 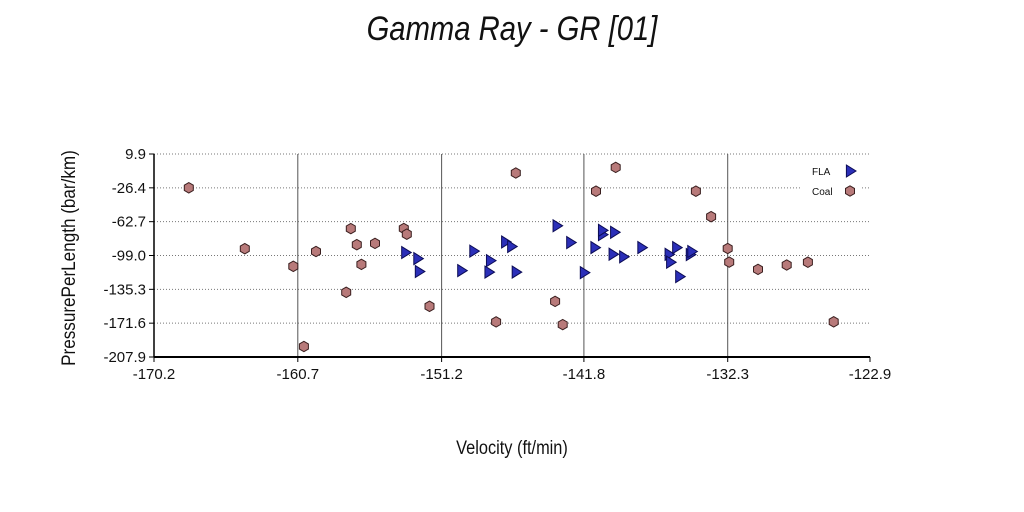 What do you see at coordinates (512, 448) in the screenshot?
I see `x-axis-title: Velocity (ft/min)` at bounding box center [512, 448].